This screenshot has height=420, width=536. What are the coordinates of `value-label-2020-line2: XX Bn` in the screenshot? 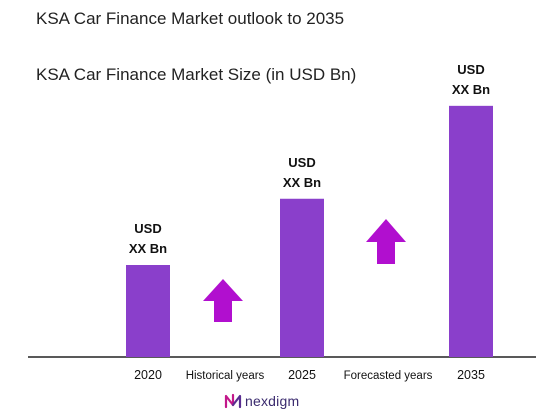 It's located at (148, 248).